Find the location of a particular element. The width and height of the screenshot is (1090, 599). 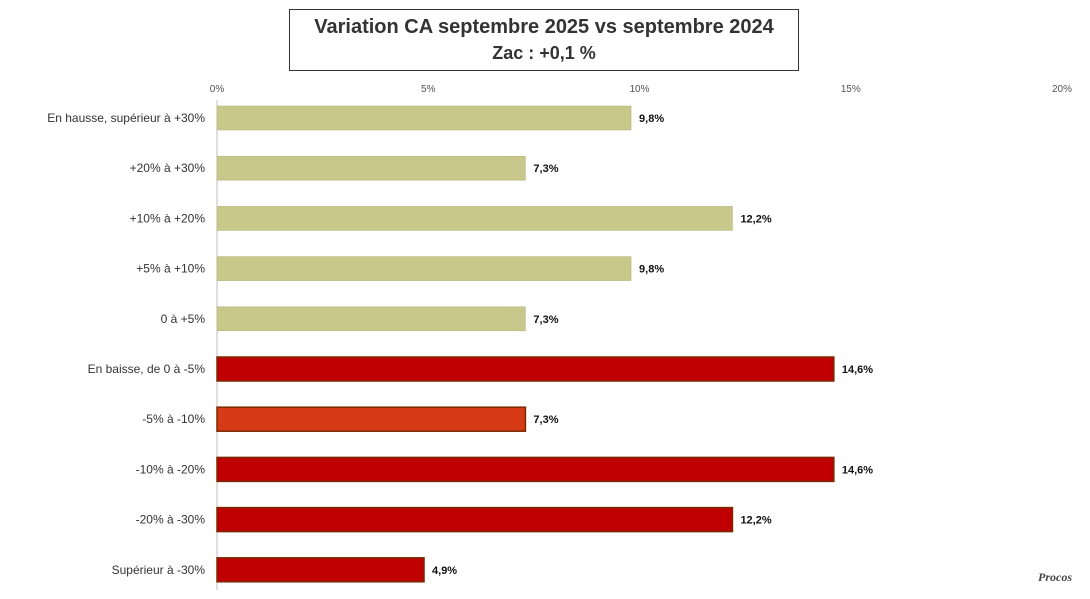

category-label: -20% à -30% is located at coordinates (171, 520).